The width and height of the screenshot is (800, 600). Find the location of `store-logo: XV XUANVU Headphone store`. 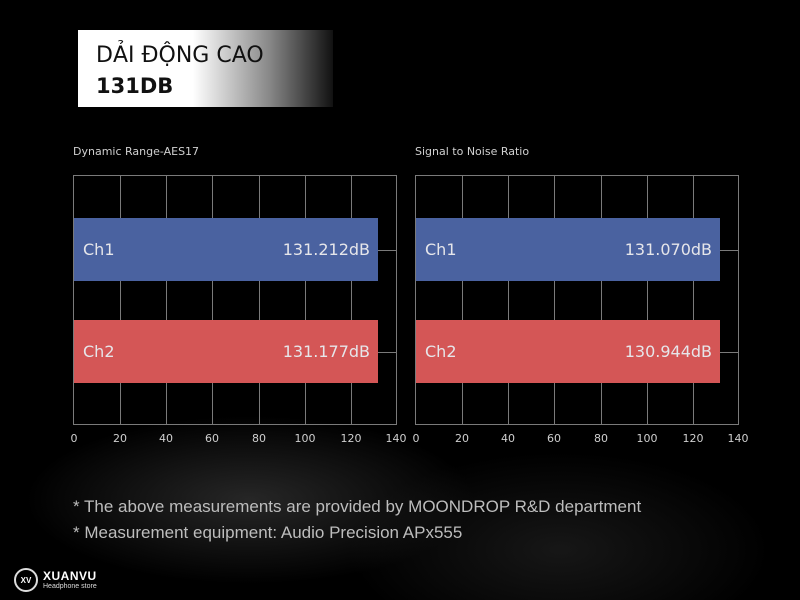

store-logo: XV XUANVU Headphone store is located at coordinates (55, 580).